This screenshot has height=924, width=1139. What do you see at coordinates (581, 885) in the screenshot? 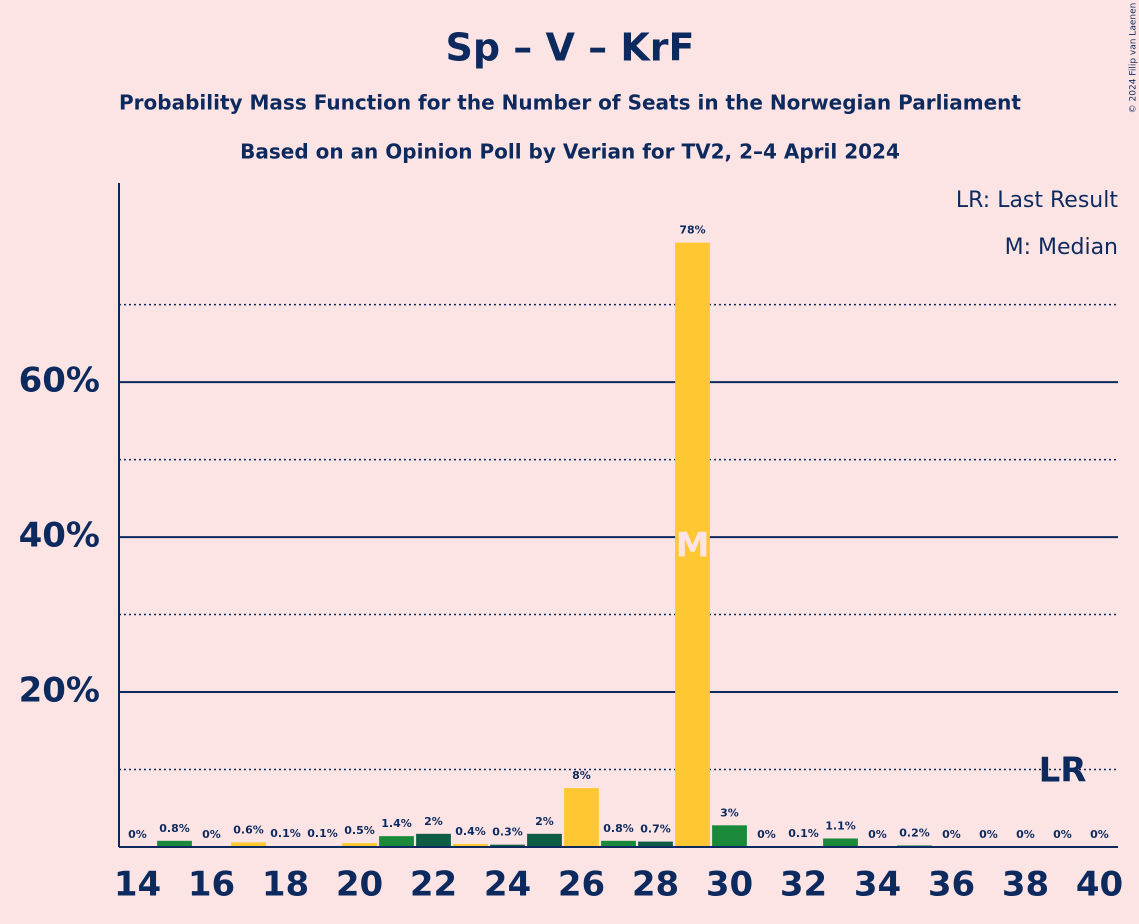
I see `x-tick-label: 26` at bounding box center [581, 885].